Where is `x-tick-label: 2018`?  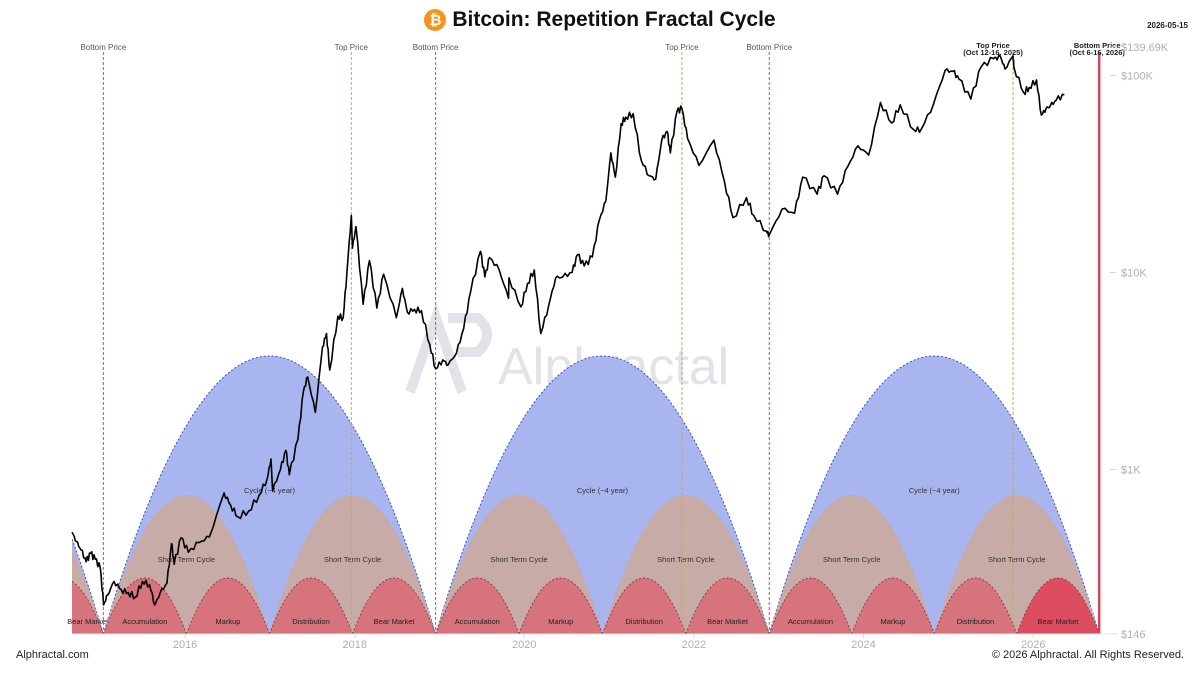
x-tick-label: 2018 is located at coordinates (355, 645).